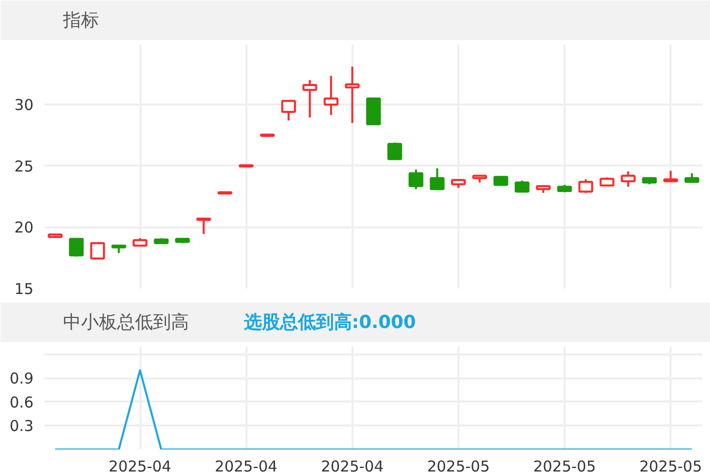 Image resolution: width=710 pixels, height=473 pixels. What do you see at coordinates (24, 105) in the screenshot?
I see `y-tick-label: 30` at bounding box center [24, 105].